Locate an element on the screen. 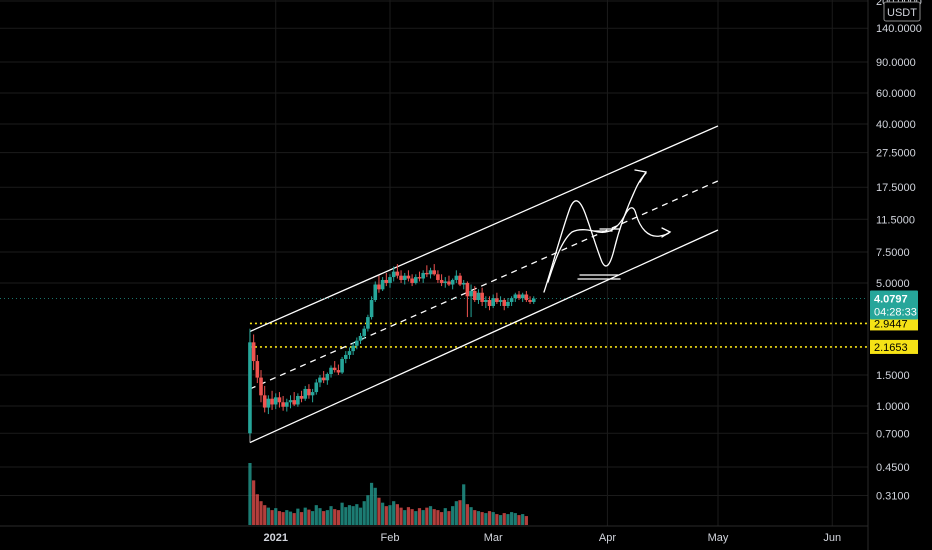  last-price-label: 4.0797 is located at coordinates (891, 300).